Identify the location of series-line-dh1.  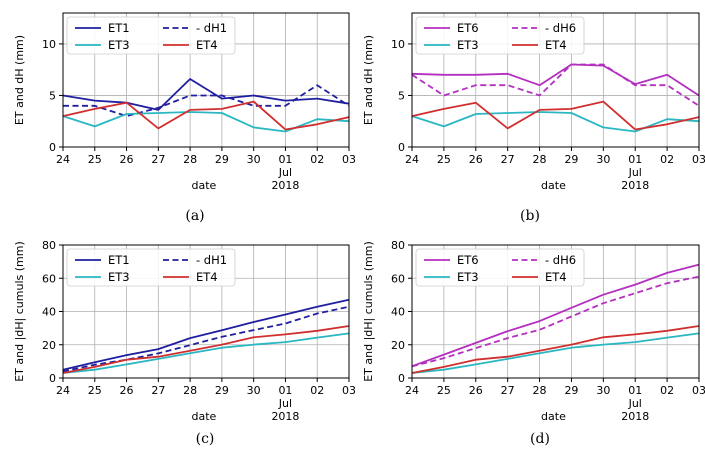
(206, 100).